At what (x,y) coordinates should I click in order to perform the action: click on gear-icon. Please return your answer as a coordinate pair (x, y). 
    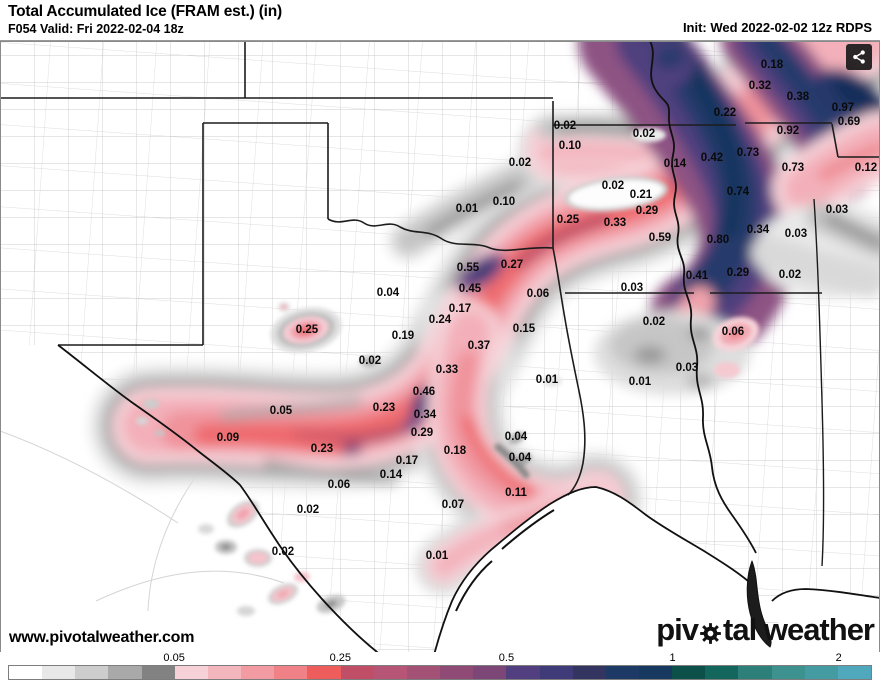
    Looking at the image, I should click on (710, 633).